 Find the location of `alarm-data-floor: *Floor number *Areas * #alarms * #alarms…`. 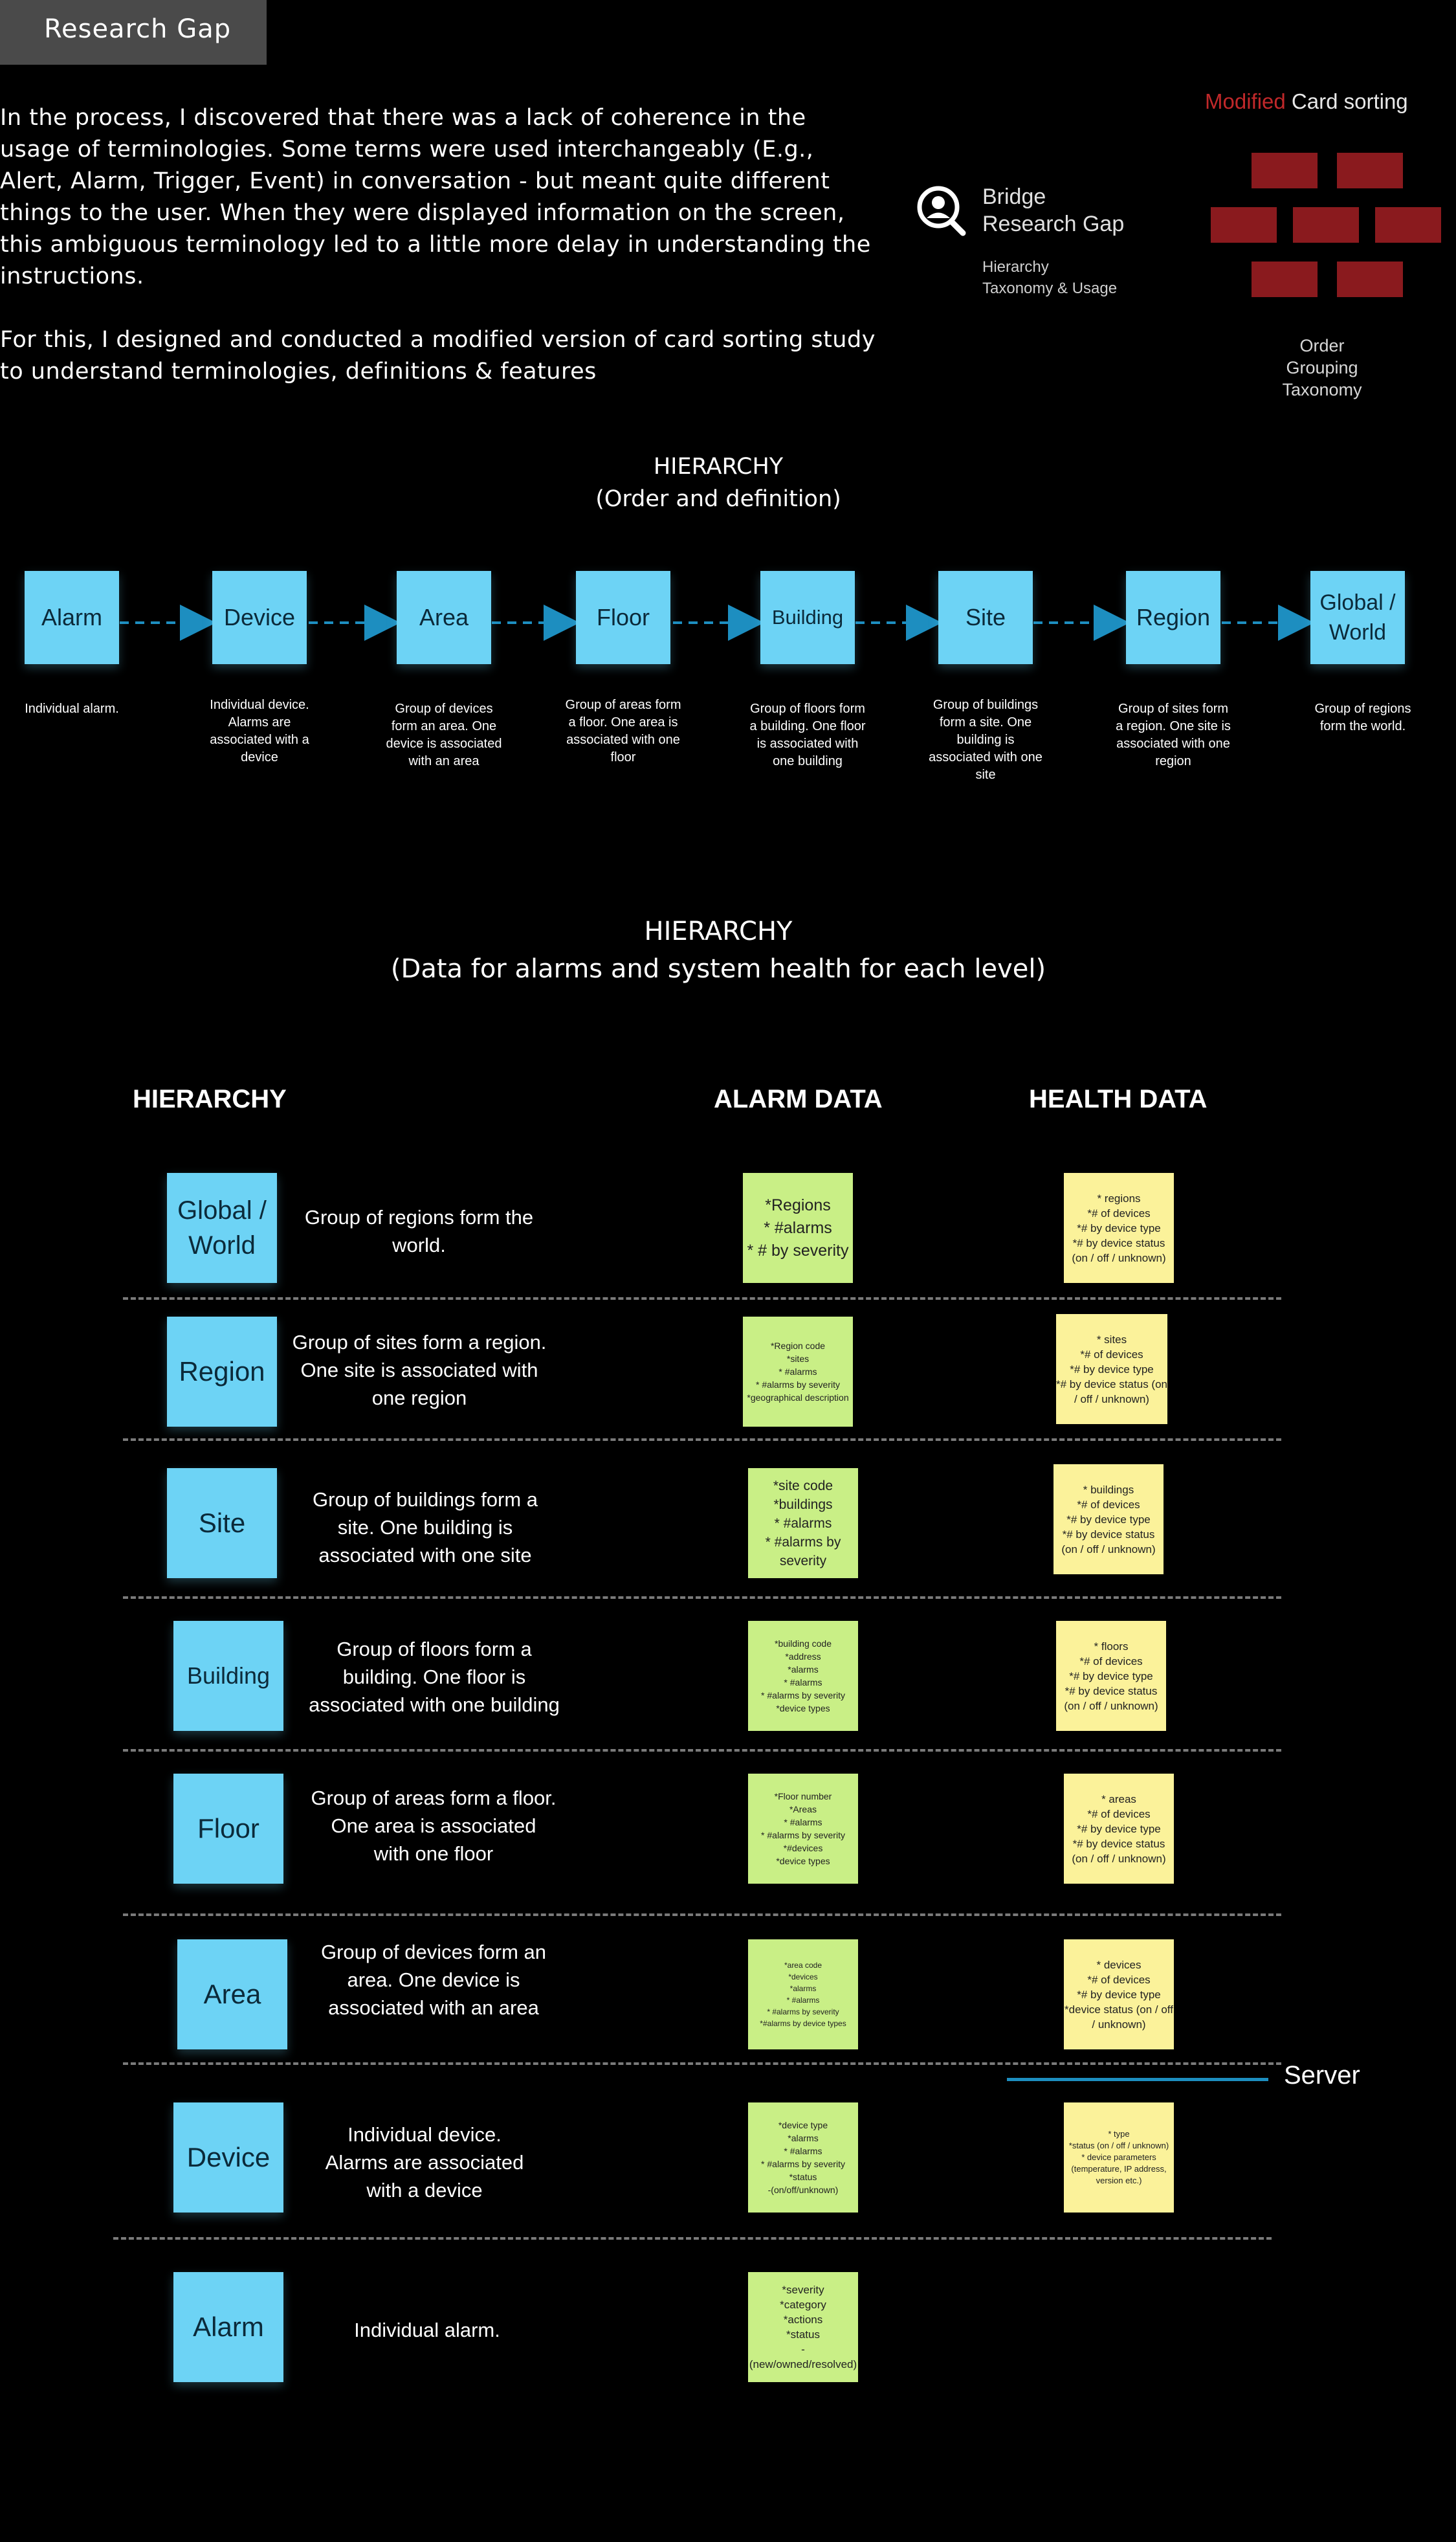

alarm-data-floor: *Floor number *Areas * #alarms * #alarms… is located at coordinates (803, 1829).